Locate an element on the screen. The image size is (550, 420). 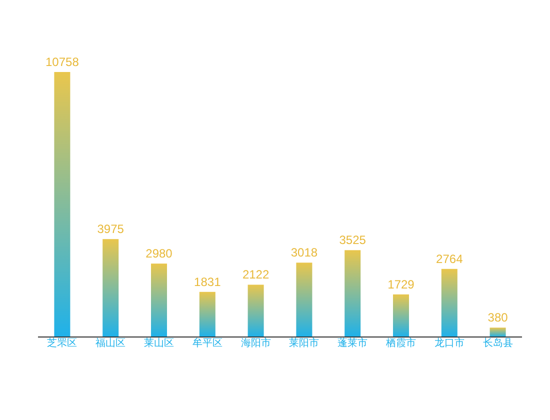
data-label: 2122 is located at coordinates (256, 275).